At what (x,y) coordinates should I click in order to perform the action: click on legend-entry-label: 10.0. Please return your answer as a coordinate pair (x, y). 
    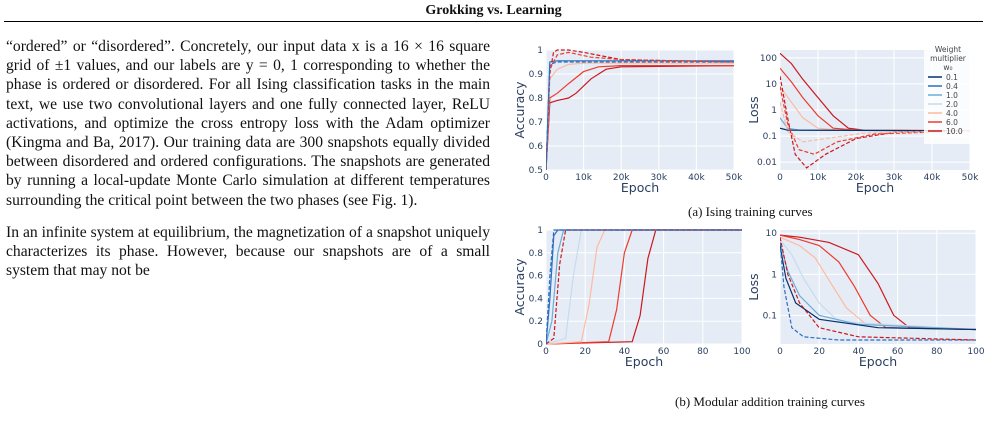
    Looking at the image, I should click on (954, 131).